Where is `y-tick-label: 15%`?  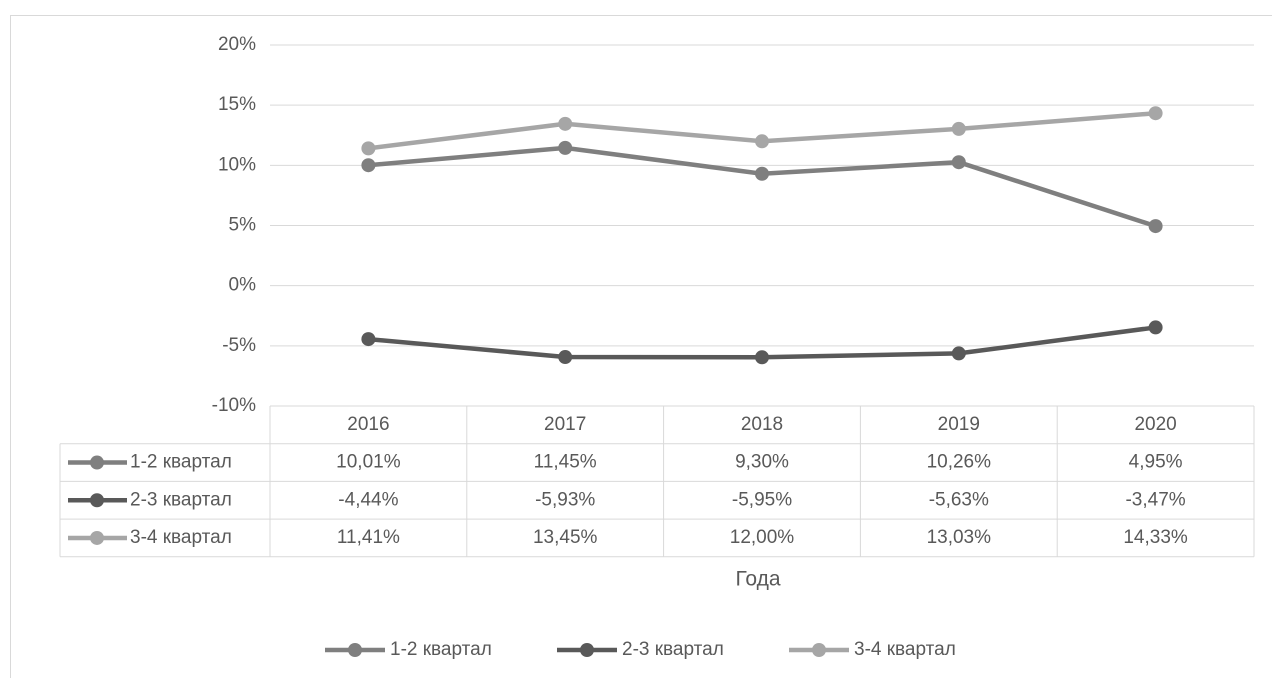
y-tick-label: 15% is located at coordinates (237, 104).